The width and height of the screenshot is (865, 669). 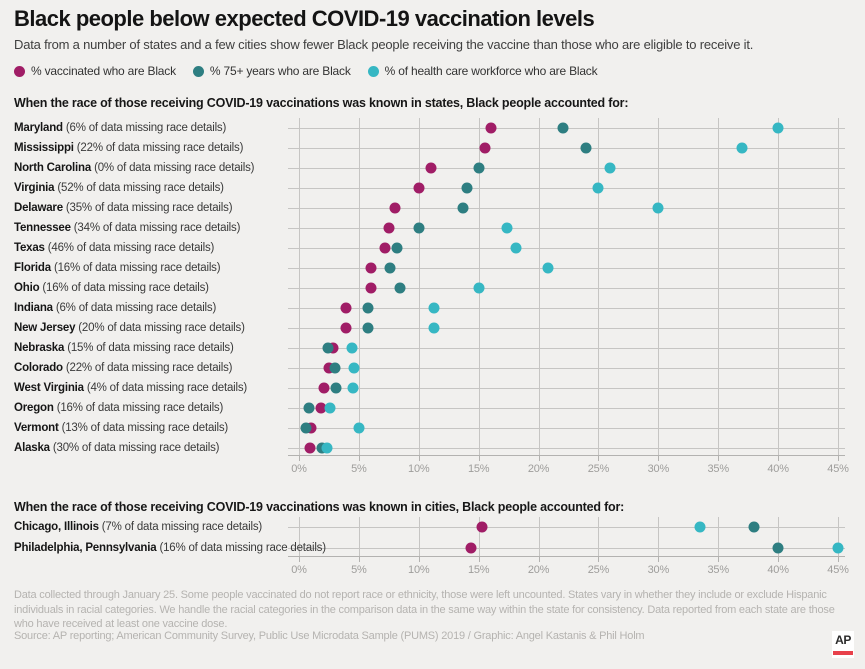 I want to click on row-name: Tennessee, so click(x=44, y=228).